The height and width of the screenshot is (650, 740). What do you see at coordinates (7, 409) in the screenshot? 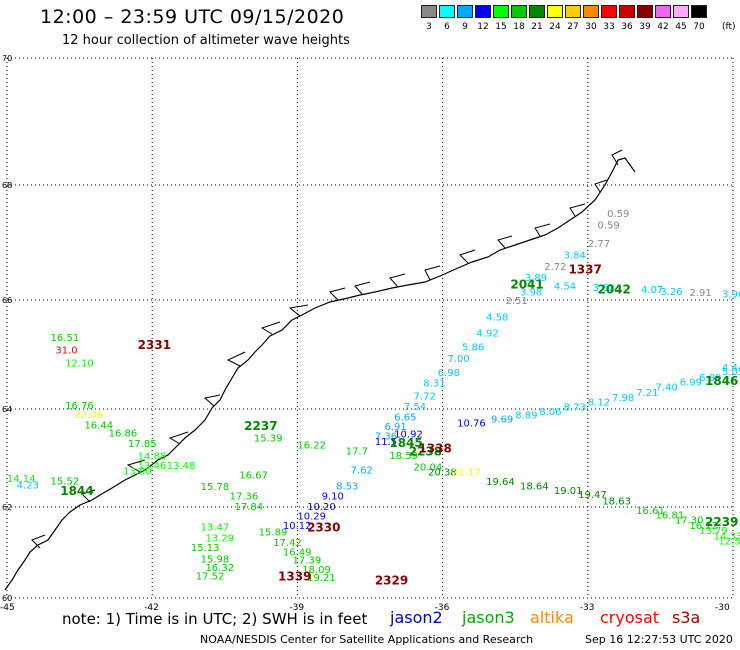
I see `lat-tick-label: 64` at bounding box center [7, 409].